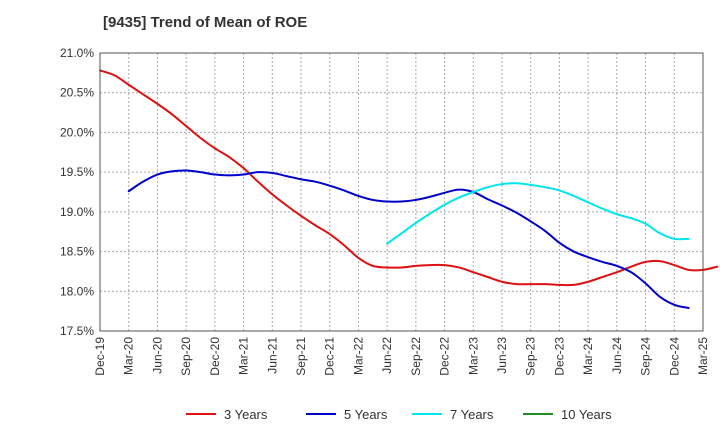 This screenshot has width=720, height=445. Describe the element at coordinates (77, 252) in the screenshot. I see `y-tick-label: 18.5%` at that location.